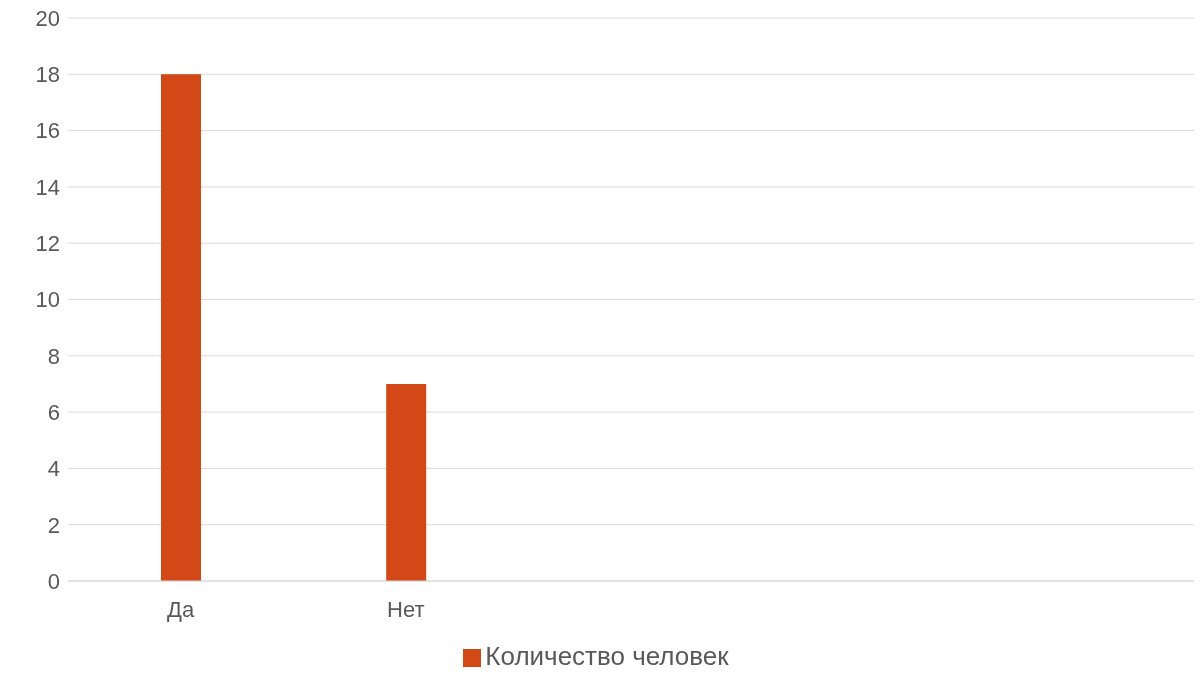  Describe the element at coordinates (181, 609) in the screenshot. I see `x-tick-label: Да` at that location.